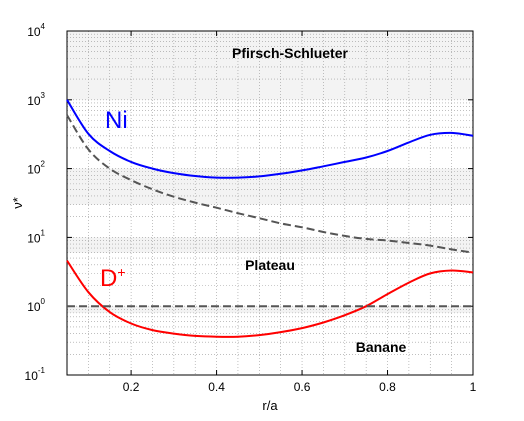 The image size is (524, 421). What do you see at coordinates (36, 30) in the screenshot?
I see `y-tick-label: 10⁴` at bounding box center [36, 30].